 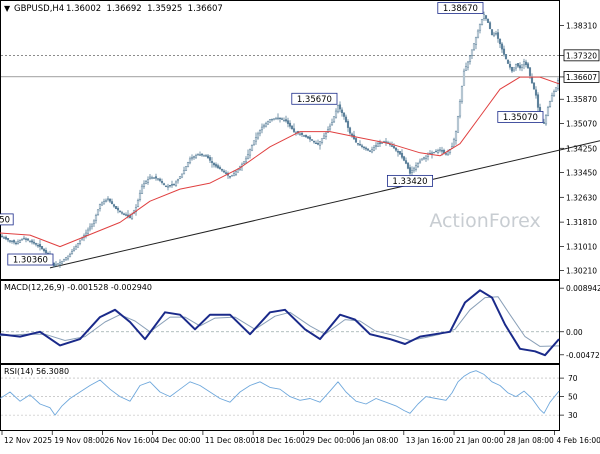 I want to click on price-axis-label: 1.31010, so click(x=581, y=246).